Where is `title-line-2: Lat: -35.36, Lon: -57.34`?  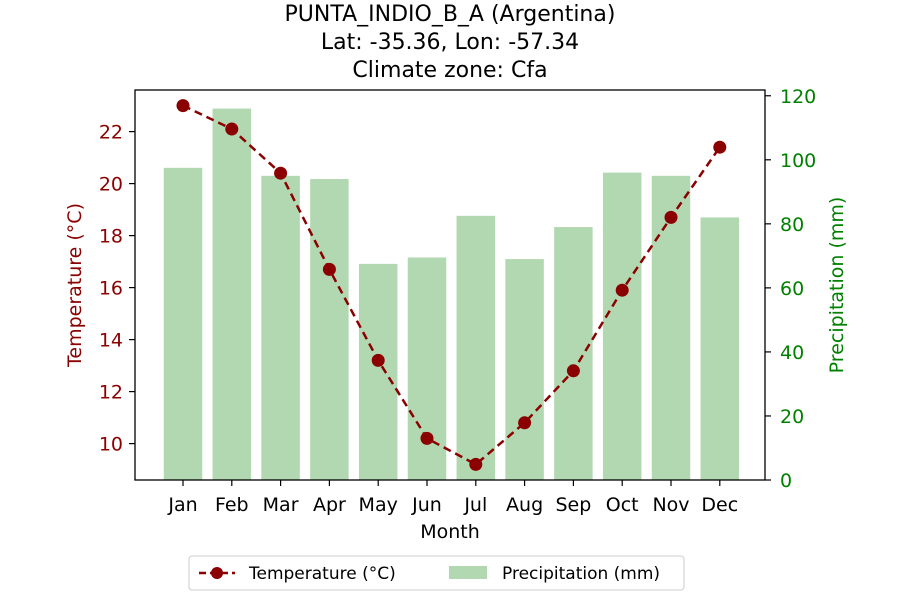
title-line-2: Lat: -35.36, Lon: -57.34 is located at coordinates (450, 42).